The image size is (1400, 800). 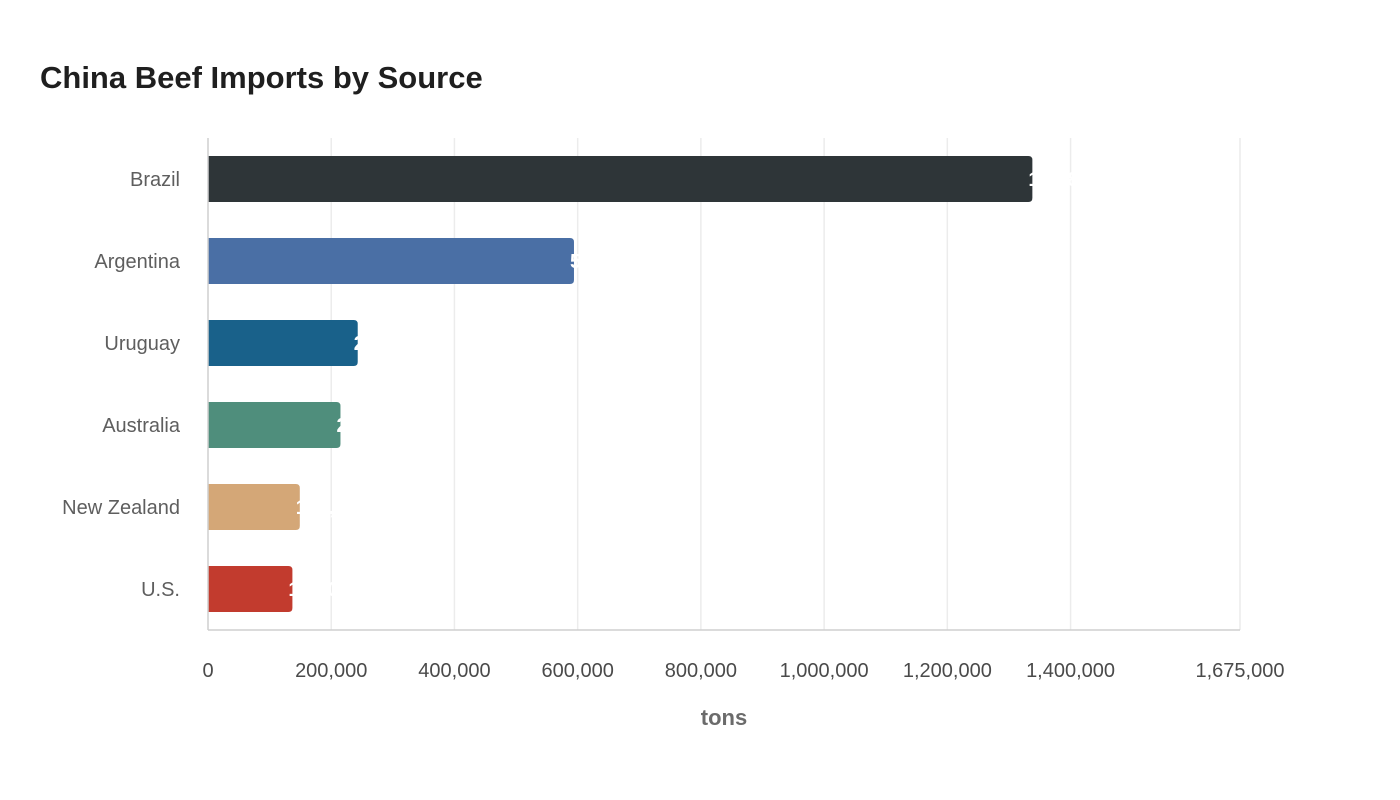 What do you see at coordinates (390, 344) in the screenshot?
I see `bar-value-label: 243,000` at bounding box center [390, 344].